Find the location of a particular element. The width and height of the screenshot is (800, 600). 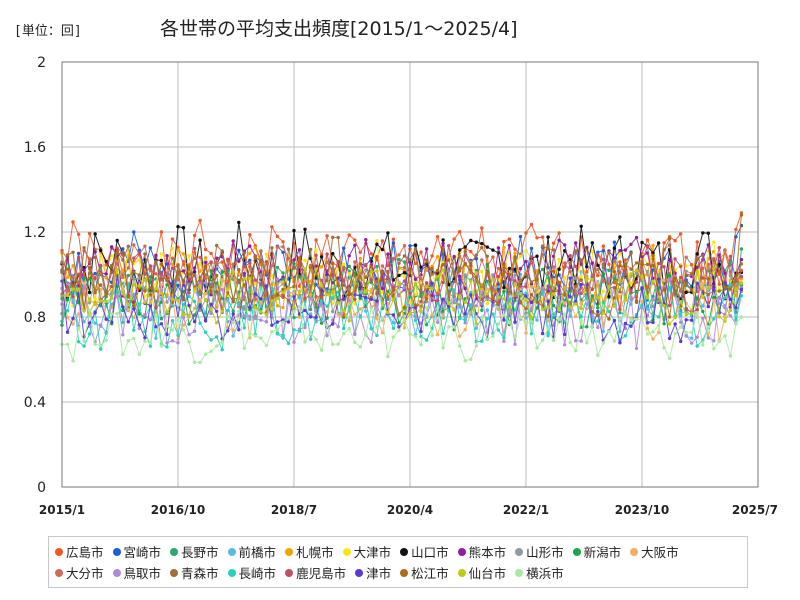

legend-item: 山形市 is located at coordinates (539, 551).